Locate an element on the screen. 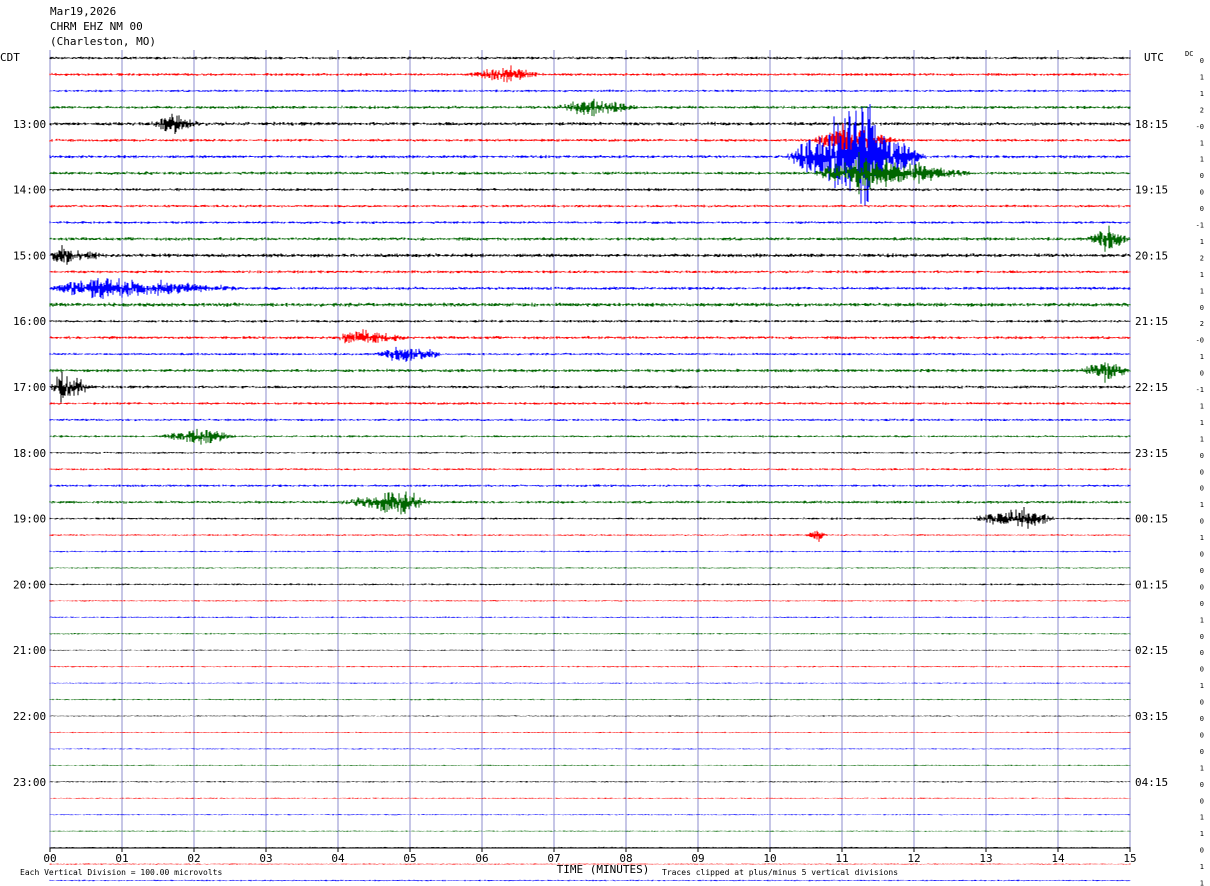 The height and width of the screenshot is (886, 1210). x-tick-label: 10 is located at coordinates (769, 858).